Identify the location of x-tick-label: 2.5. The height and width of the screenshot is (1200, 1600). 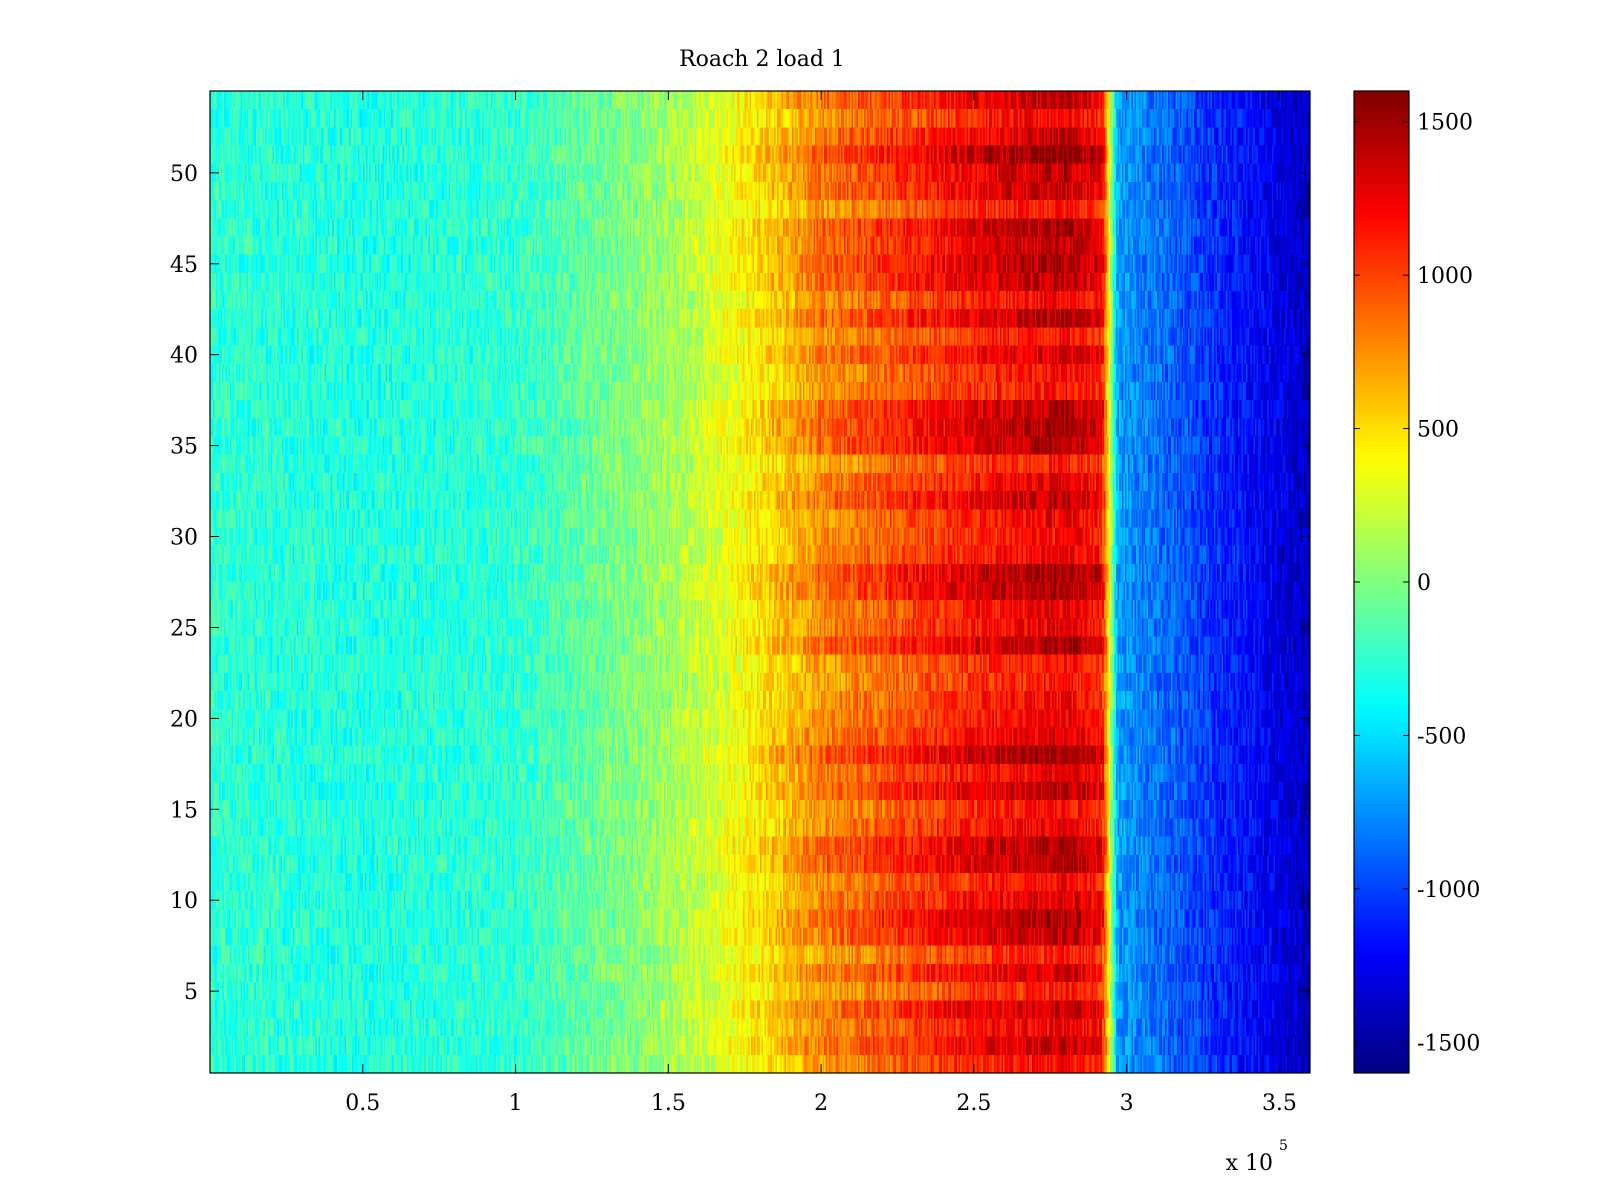
(973, 1103).